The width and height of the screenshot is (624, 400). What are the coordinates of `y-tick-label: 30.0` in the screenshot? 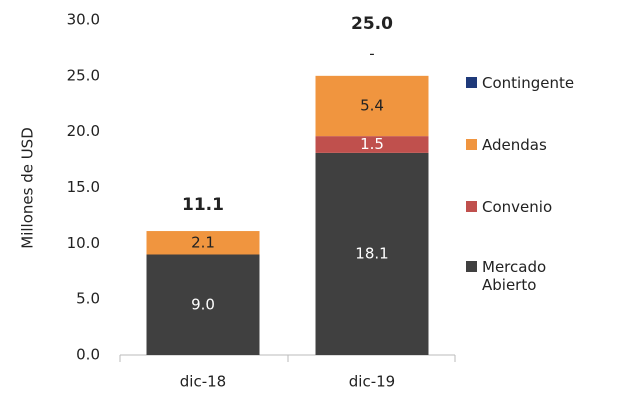 It's located at (83, 20).